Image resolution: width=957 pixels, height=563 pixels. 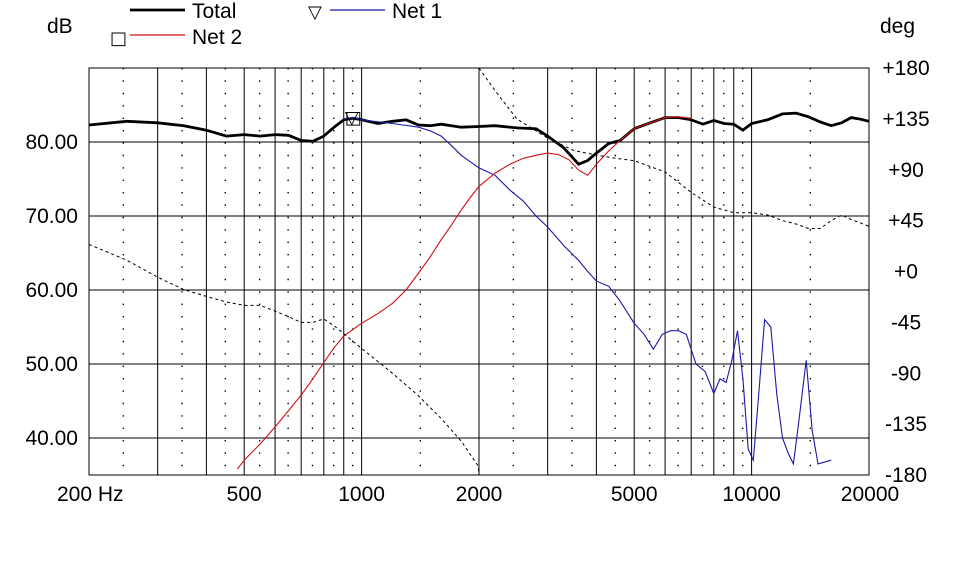 I want to click on y-left-tick-labels: 80.00 70.00 60.00 50.00 40.00, so click(x=51, y=290).